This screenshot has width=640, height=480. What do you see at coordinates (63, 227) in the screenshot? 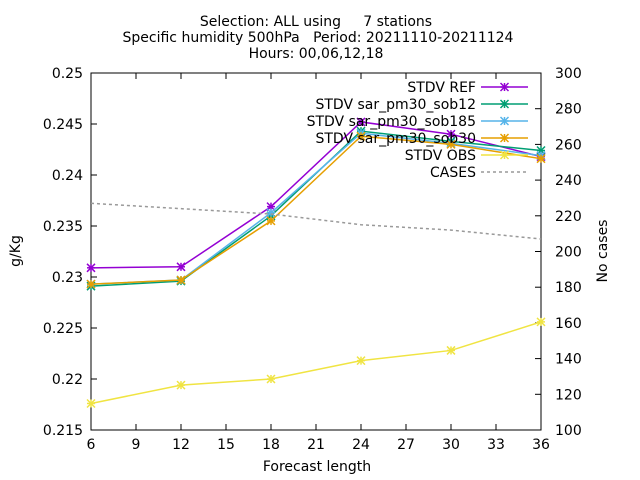
I see `y-tick-label: 0.235` at bounding box center [63, 227].